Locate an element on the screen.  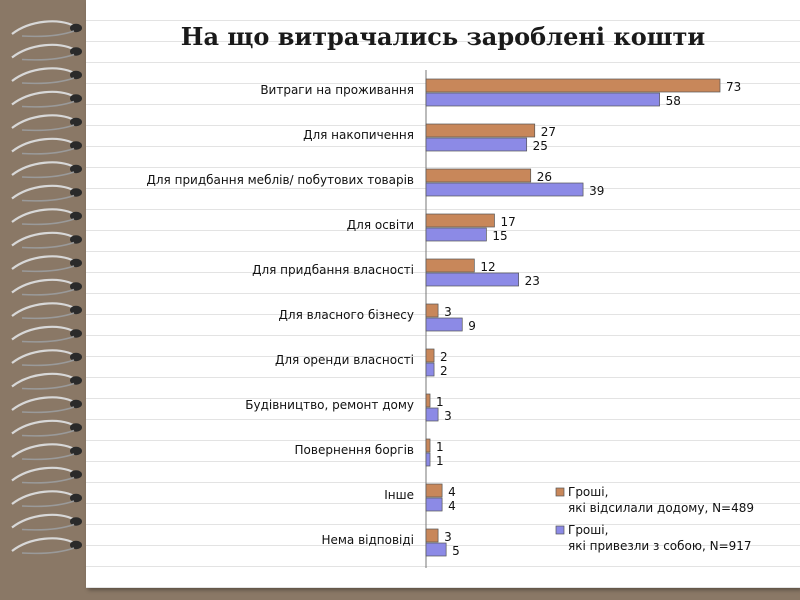
category-label: Для придбання власності is located at coordinates (333, 270).